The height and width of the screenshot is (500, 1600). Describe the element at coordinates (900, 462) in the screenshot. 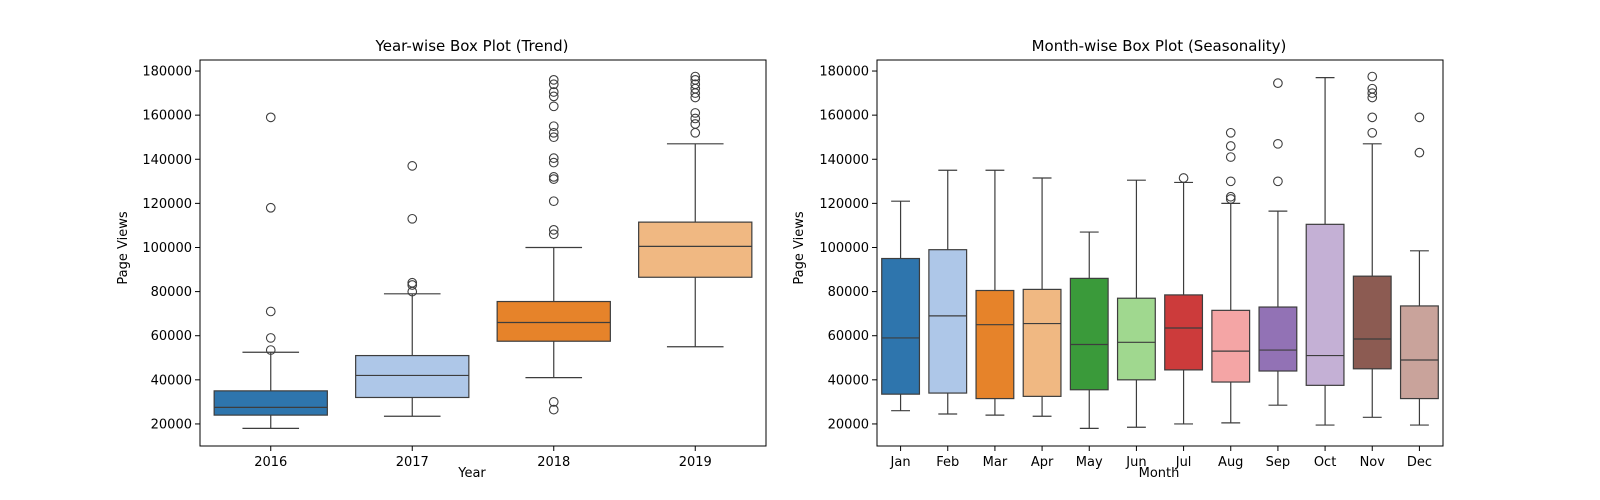

I see `x-tick-label: Jan` at that location.